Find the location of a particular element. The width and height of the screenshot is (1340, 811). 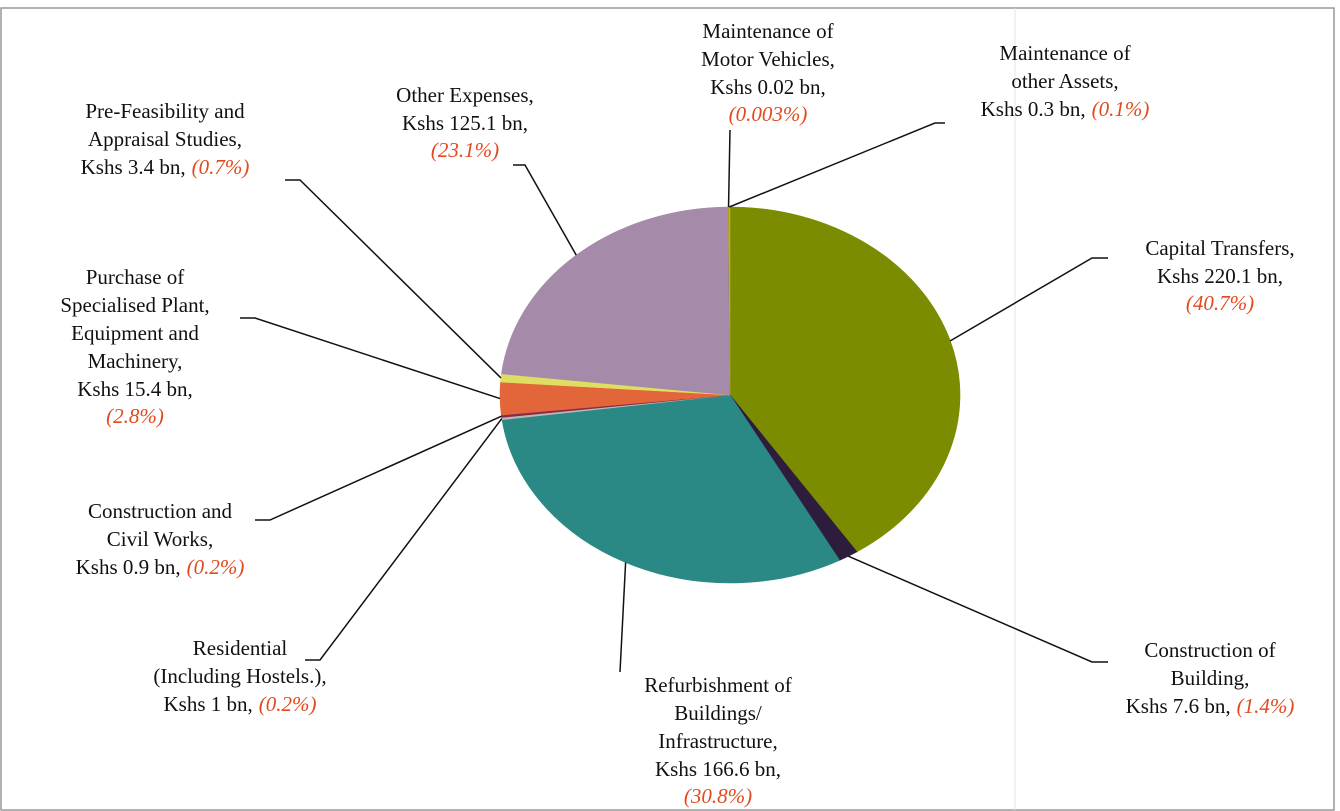

slice-amount: Kshs 7.6 bn, (1.4%) is located at coordinates (1210, 706).